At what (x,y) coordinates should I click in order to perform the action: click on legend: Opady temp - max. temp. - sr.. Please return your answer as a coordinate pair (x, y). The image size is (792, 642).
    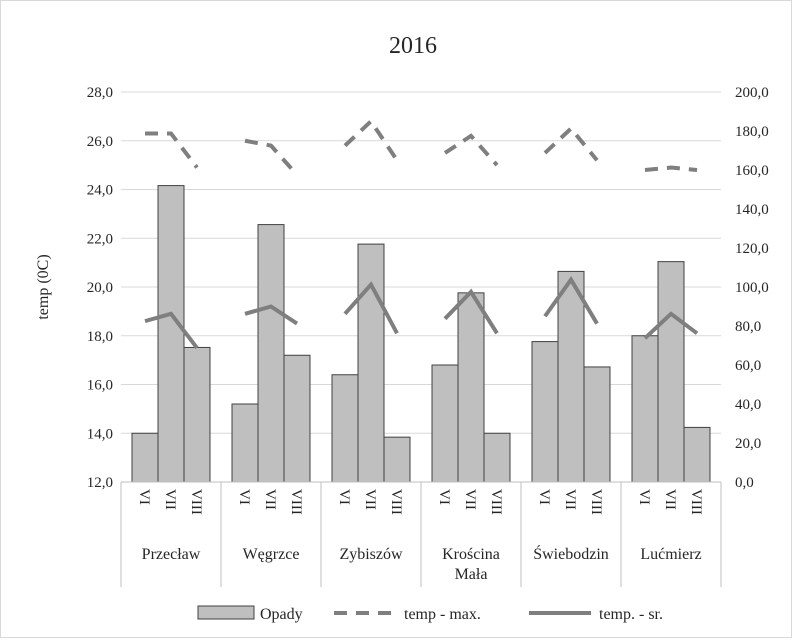
    Looking at the image, I should click on (430, 614).